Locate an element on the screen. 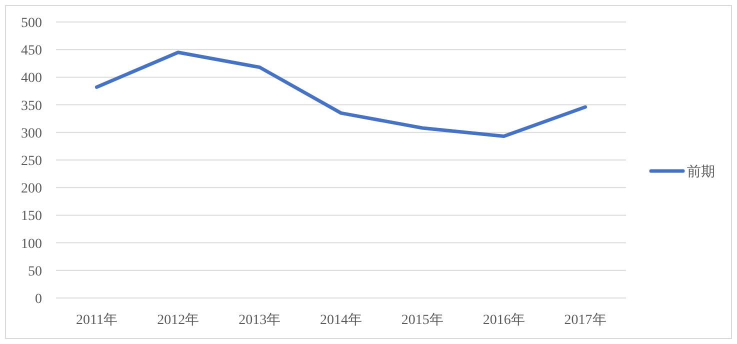  y-tick-label: 450 is located at coordinates (31, 51).